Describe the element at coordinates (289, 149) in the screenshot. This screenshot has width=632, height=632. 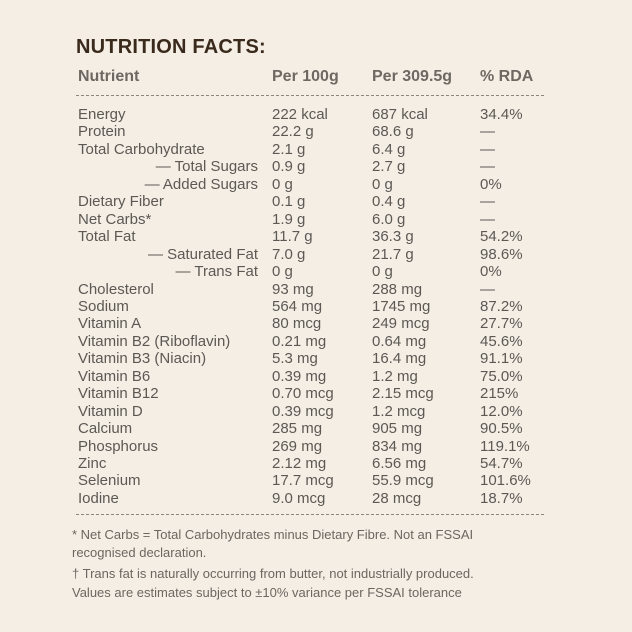
I see `nutrient-value: 2.1 g` at that location.